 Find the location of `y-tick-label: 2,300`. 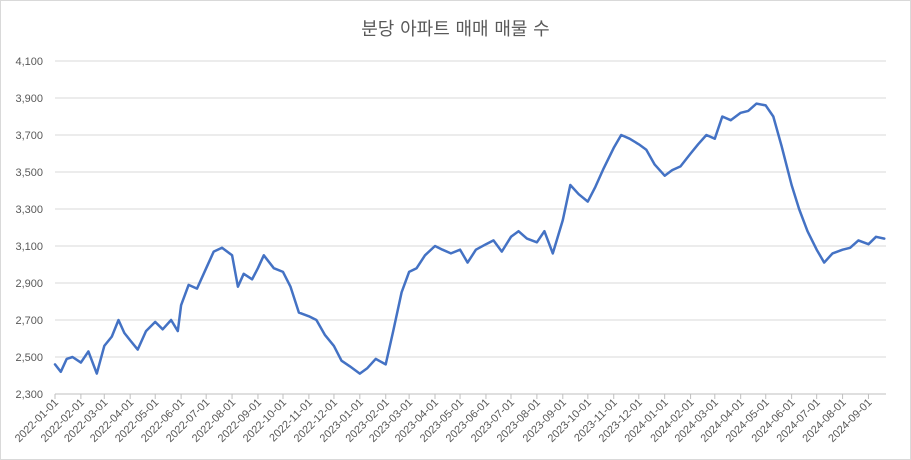

y-tick-label: 2,300 is located at coordinates (29, 395).